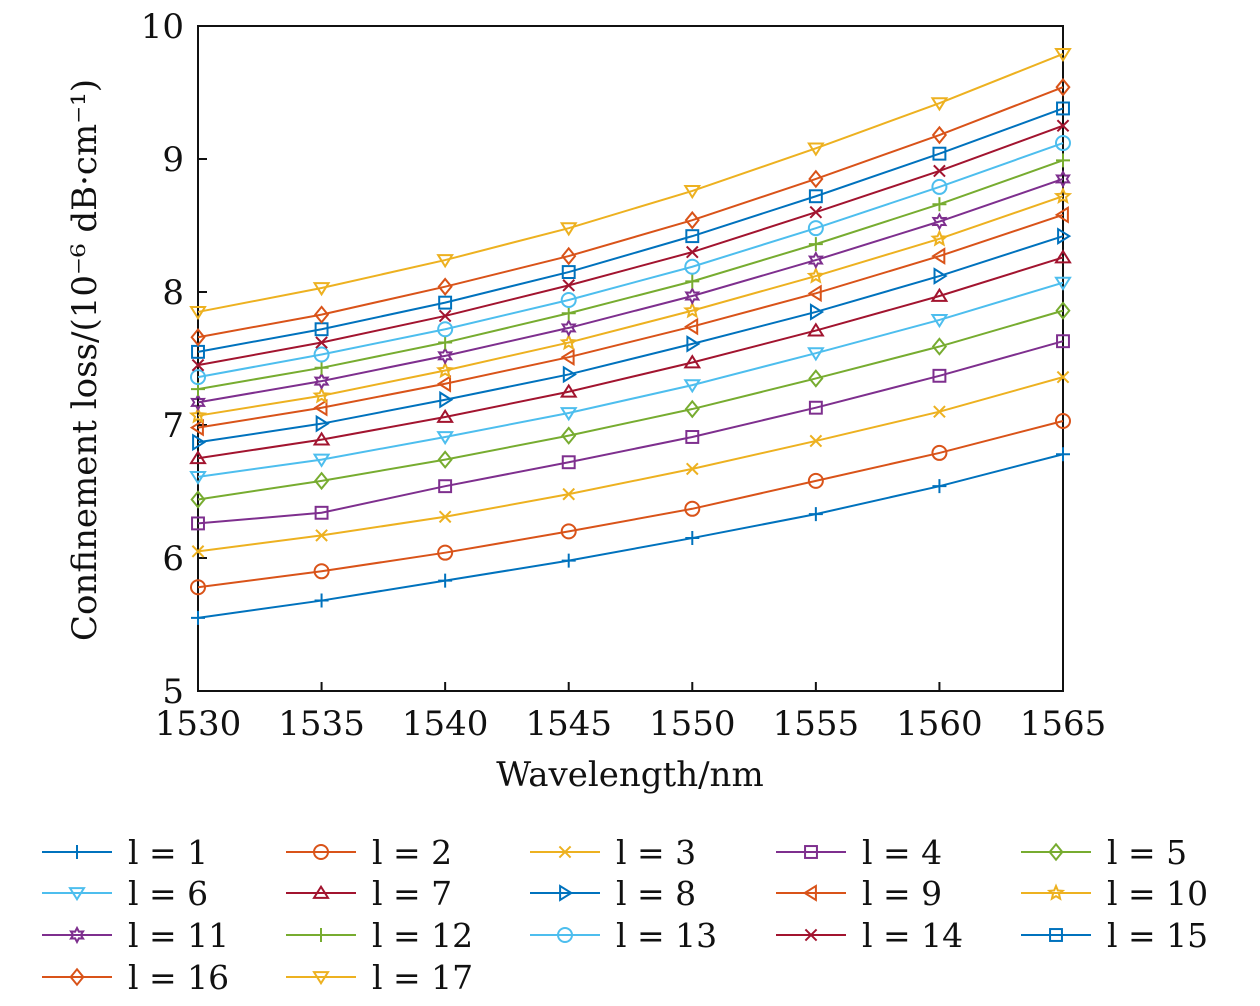 The height and width of the screenshot is (1006, 1260). What do you see at coordinates (422, 977) in the screenshot?
I see `legend-label: l = 17` at bounding box center [422, 977].